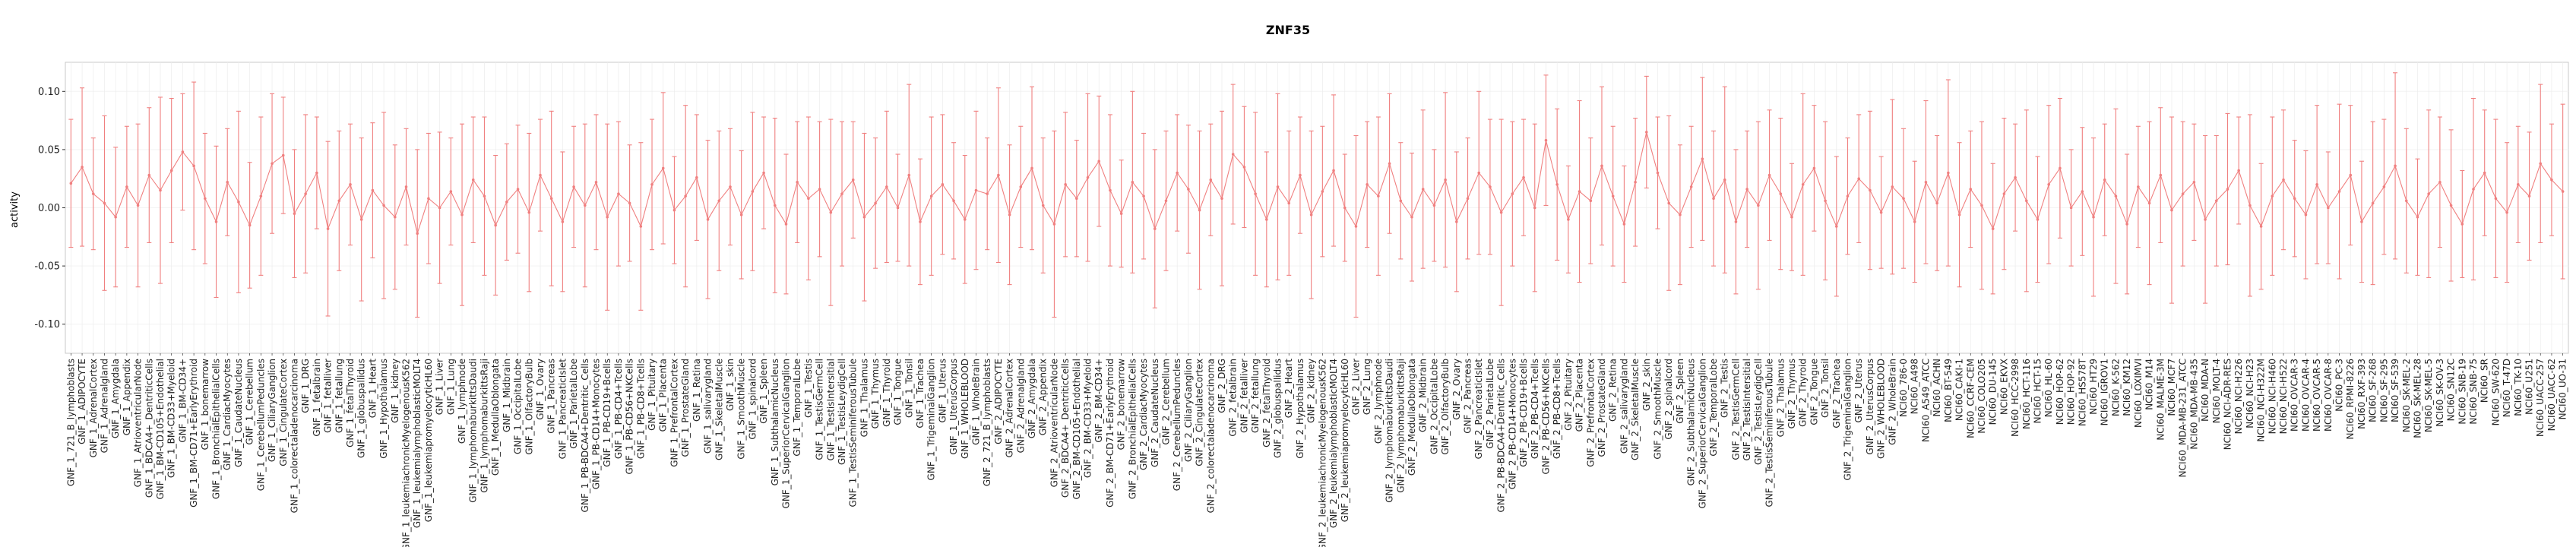  Describe the element at coordinates (640, 409) in the screenshot. I see `svg-text: GNF_1_PB-CD8+Tcells` at that location.